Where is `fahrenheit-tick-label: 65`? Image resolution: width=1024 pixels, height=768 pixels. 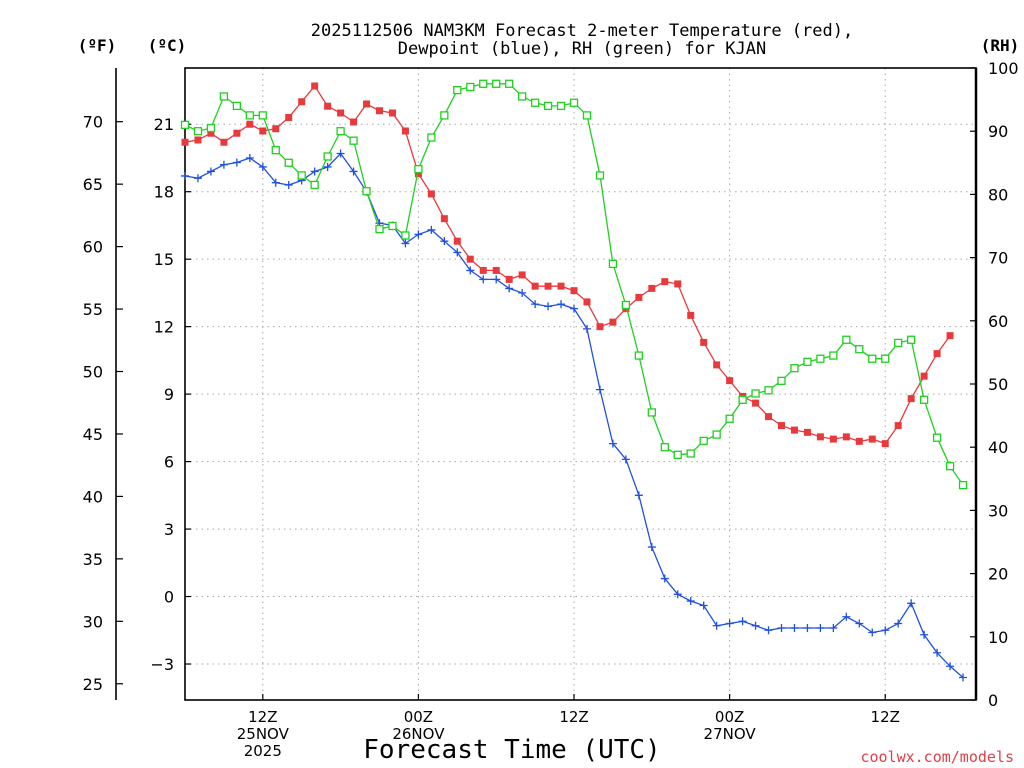
fahrenheit-tick-label: 65 is located at coordinates (93, 184).